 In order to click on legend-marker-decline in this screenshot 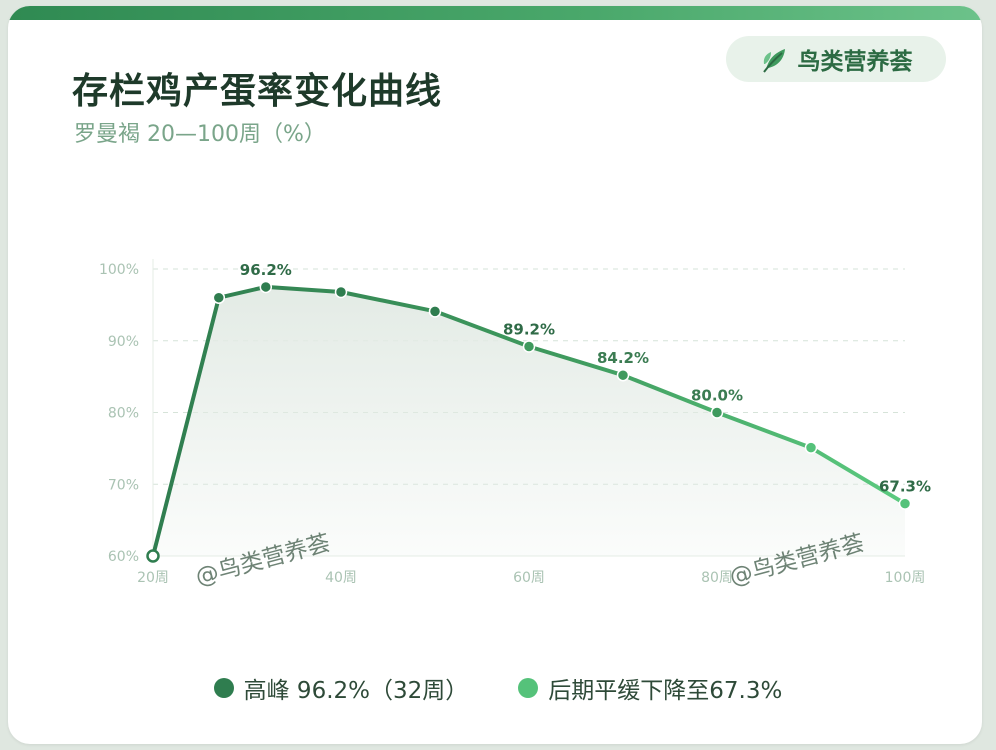, I will do `click(528, 688)`.